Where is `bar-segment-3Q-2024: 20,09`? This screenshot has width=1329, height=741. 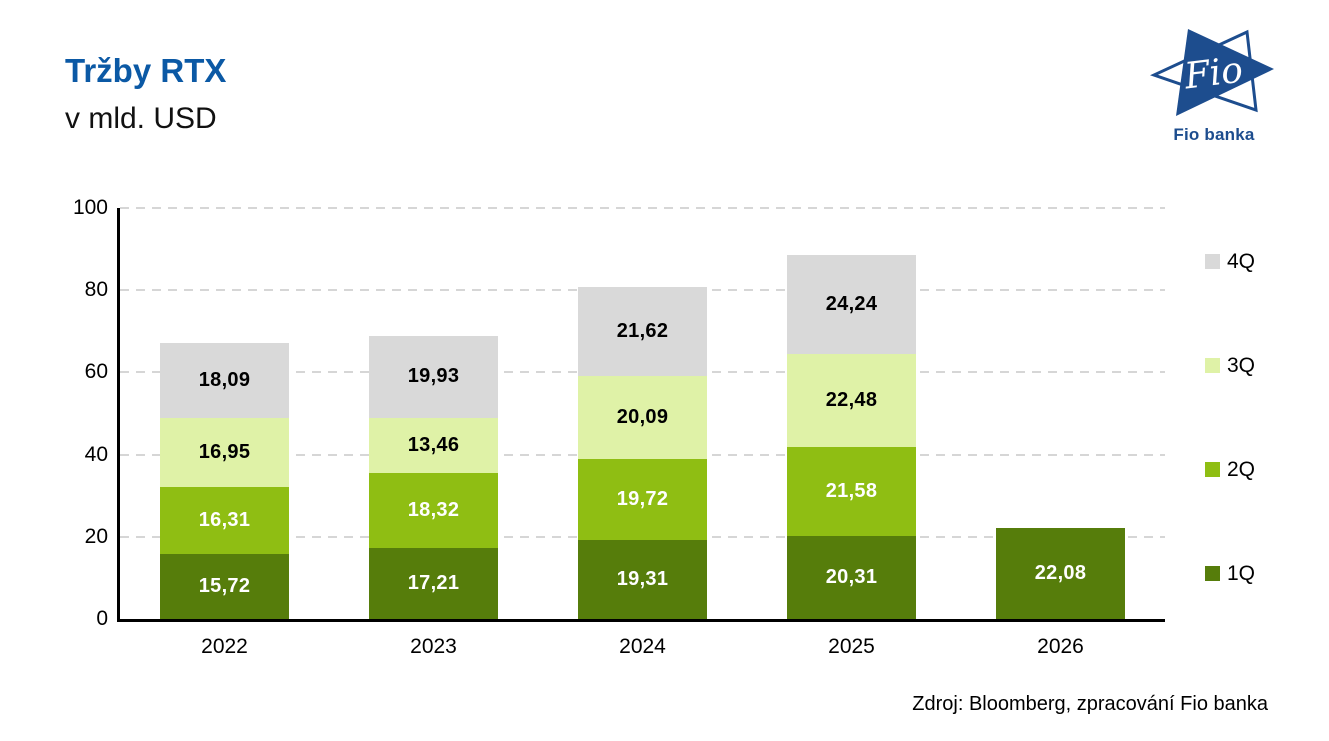 bar-segment-3Q-2024: 20,09 is located at coordinates (642, 417).